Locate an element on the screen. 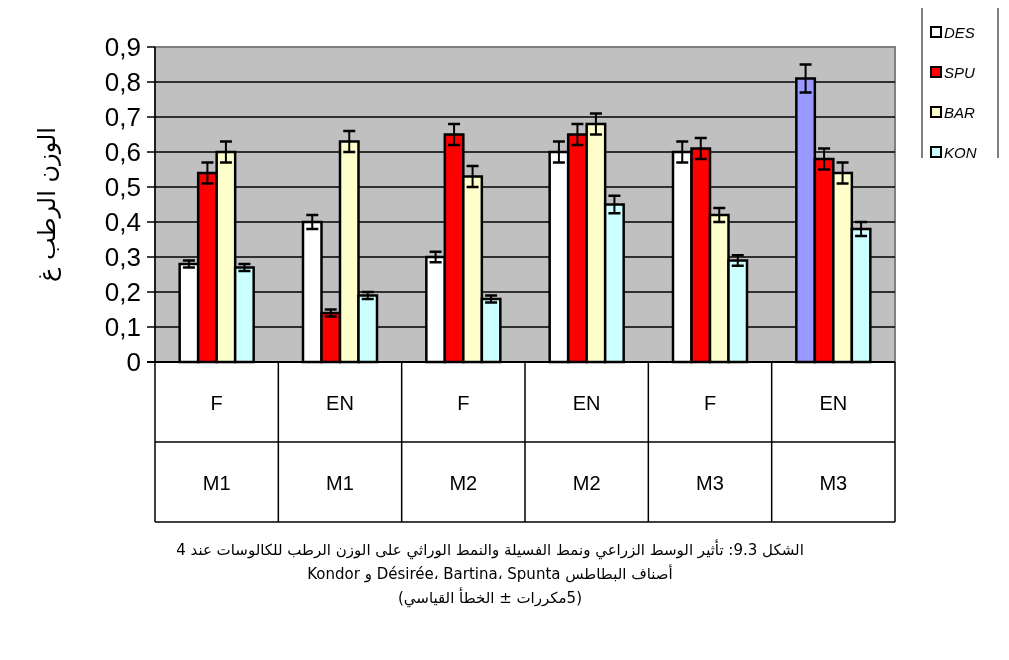  category-label: EN M2 is located at coordinates (586, 443).